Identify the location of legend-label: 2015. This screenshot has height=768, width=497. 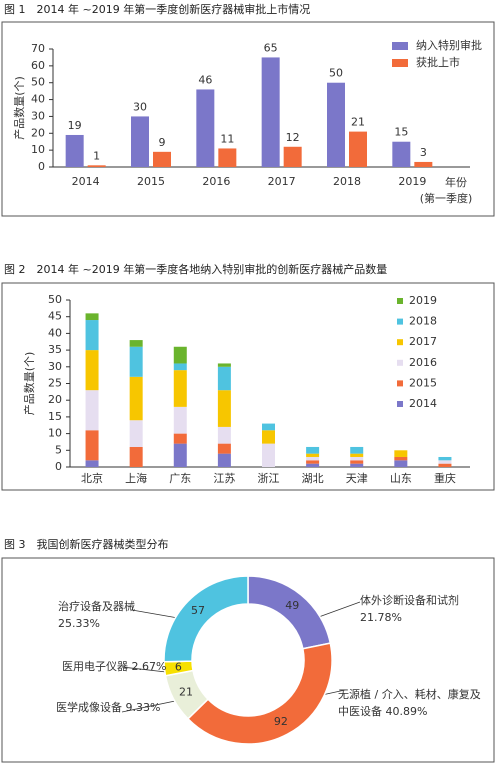
(423, 382).